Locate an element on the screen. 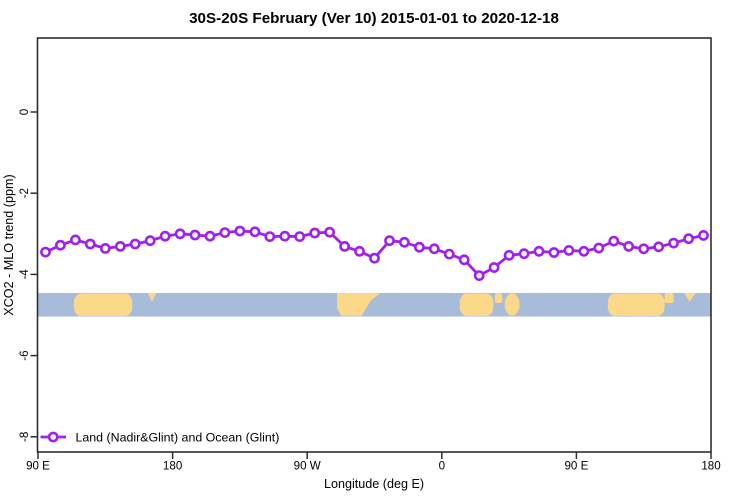 The image size is (750, 500). data-series is located at coordinates (374, 253).